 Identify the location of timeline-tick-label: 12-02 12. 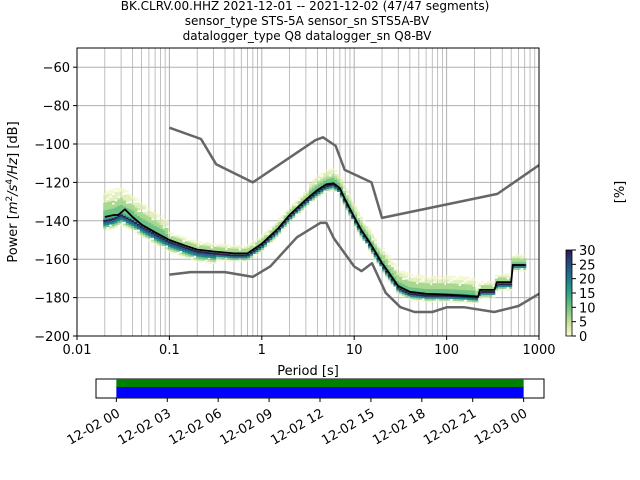
(297, 427).